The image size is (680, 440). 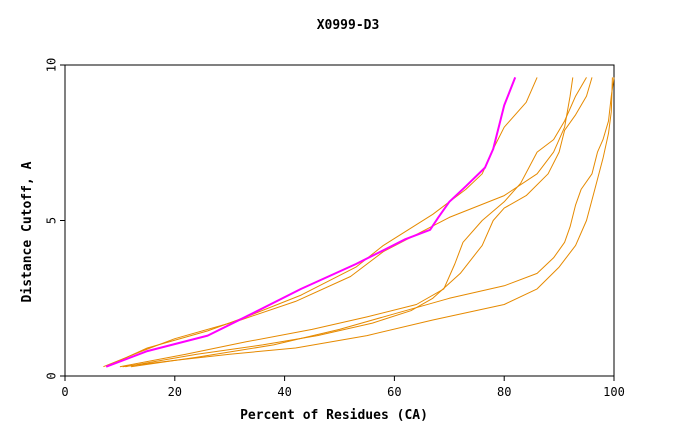 What do you see at coordinates (334, 415) in the screenshot?
I see `x-axis-label: Percent of Residues (CA)` at bounding box center [334, 415].